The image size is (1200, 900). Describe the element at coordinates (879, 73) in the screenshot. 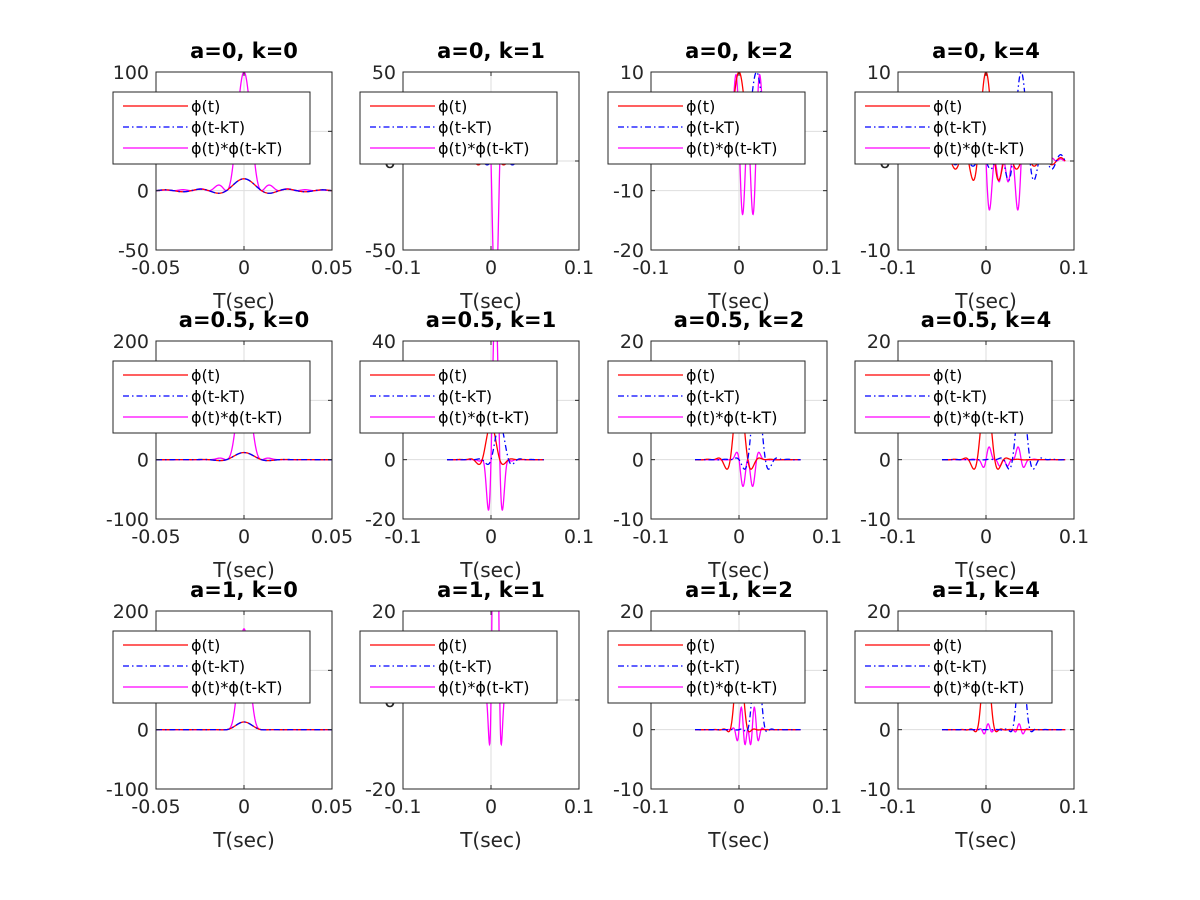

I see `y-tick-label: 10` at that location.